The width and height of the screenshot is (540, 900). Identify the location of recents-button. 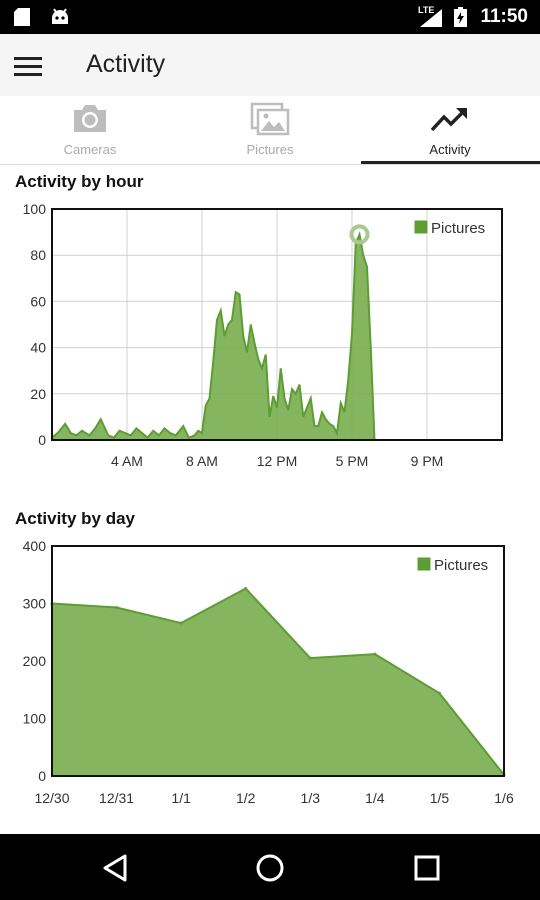
(427, 868).